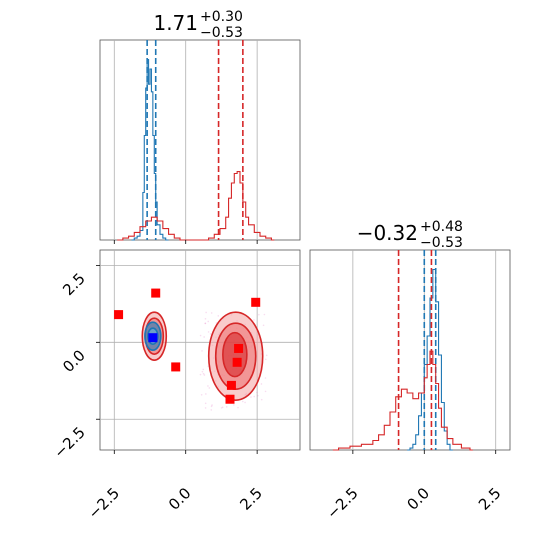  I want to click on title-upper: +0.48, so click(441, 227).